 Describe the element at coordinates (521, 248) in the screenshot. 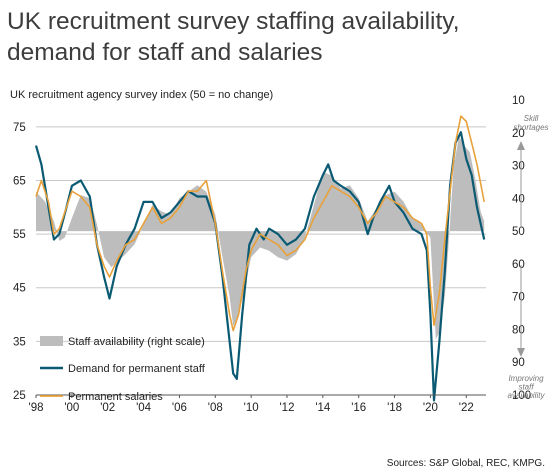

I see `right-axis-ticks: 10 20 30 40 50 60 70 80 90 100` at that location.